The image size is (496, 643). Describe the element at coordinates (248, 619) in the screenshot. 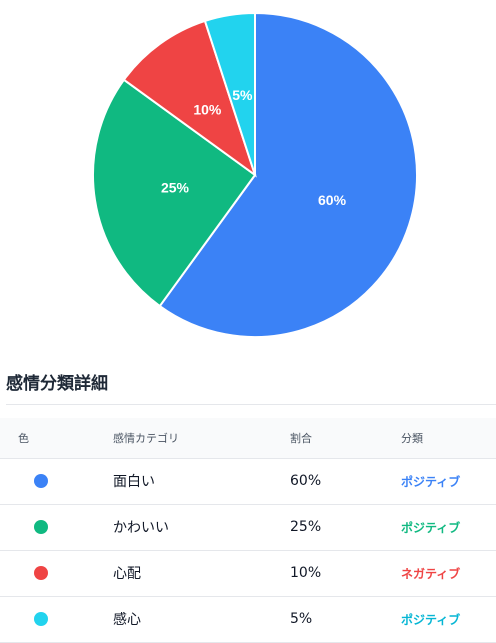

I see `table-row: 感心 5% ポジティブ` at that location.